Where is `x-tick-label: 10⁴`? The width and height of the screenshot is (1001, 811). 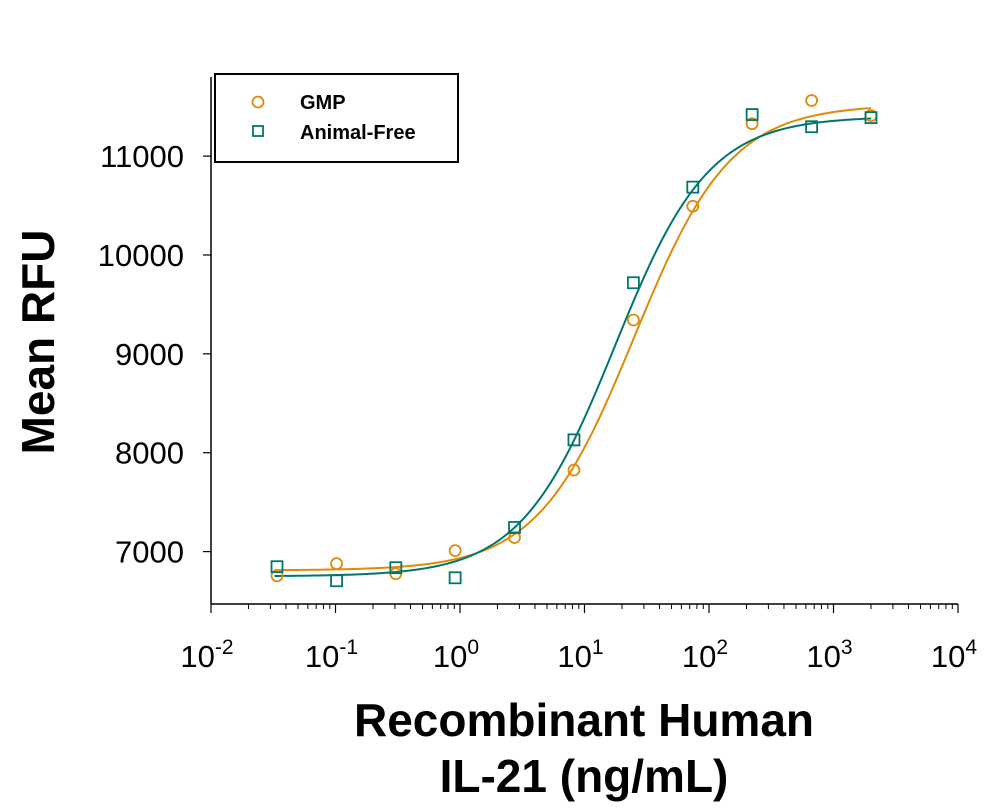
x-tick-label: 10⁴ is located at coordinates (954, 655).